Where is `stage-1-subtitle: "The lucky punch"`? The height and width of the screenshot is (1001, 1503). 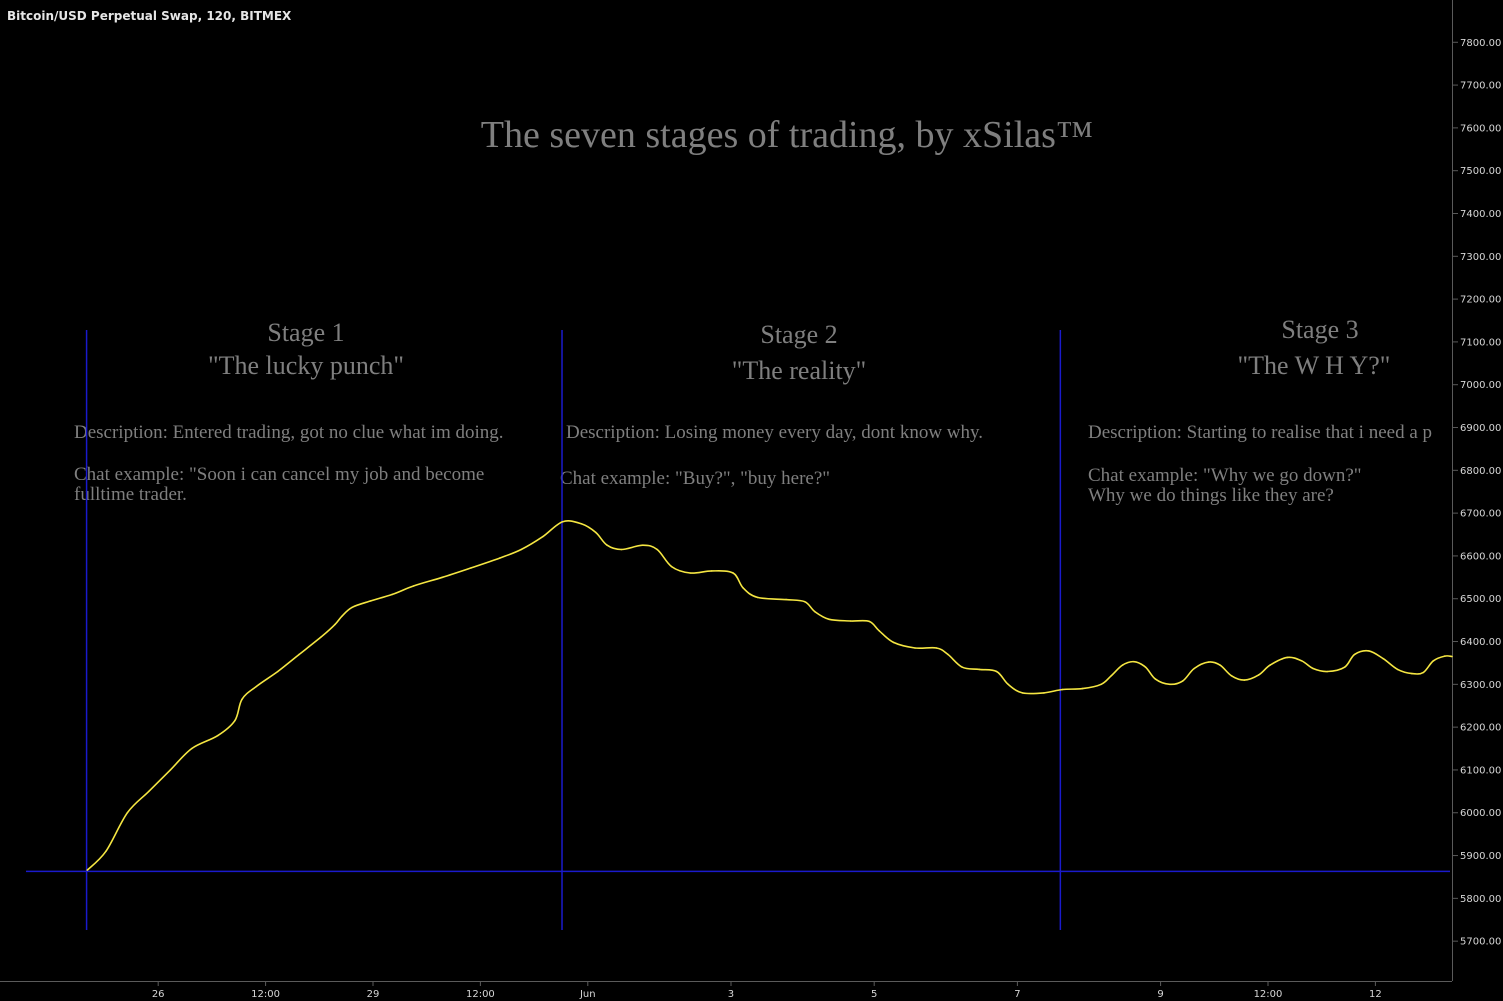 stage-1-subtitle: "The lucky punch" is located at coordinates (306, 365).